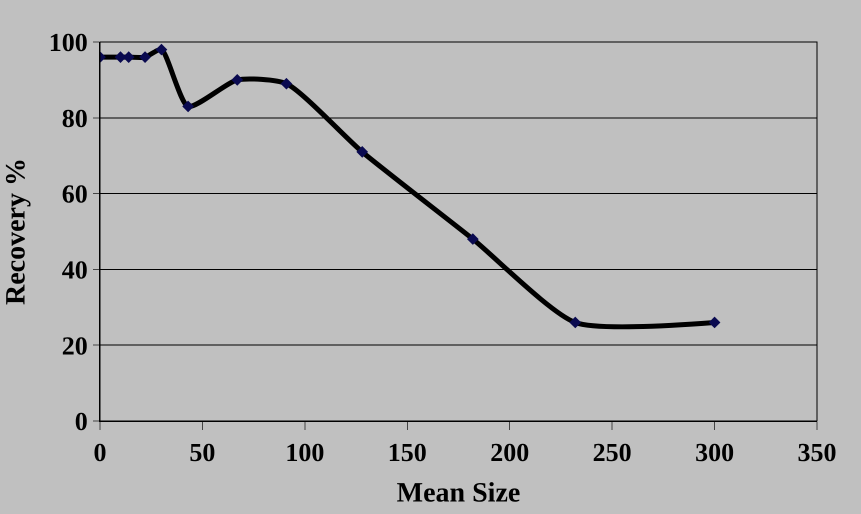  Describe the element at coordinates (510, 453) in the screenshot. I see `x-tick-label: 200` at that location.